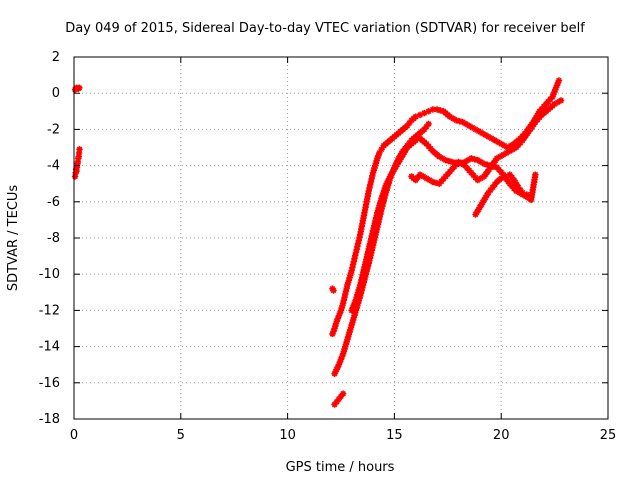 This screenshot has height=480, width=640. Describe the element at coordinates (340, 467) in the screenshot. I see `x-axis-label: GPS time / hours` at that location.